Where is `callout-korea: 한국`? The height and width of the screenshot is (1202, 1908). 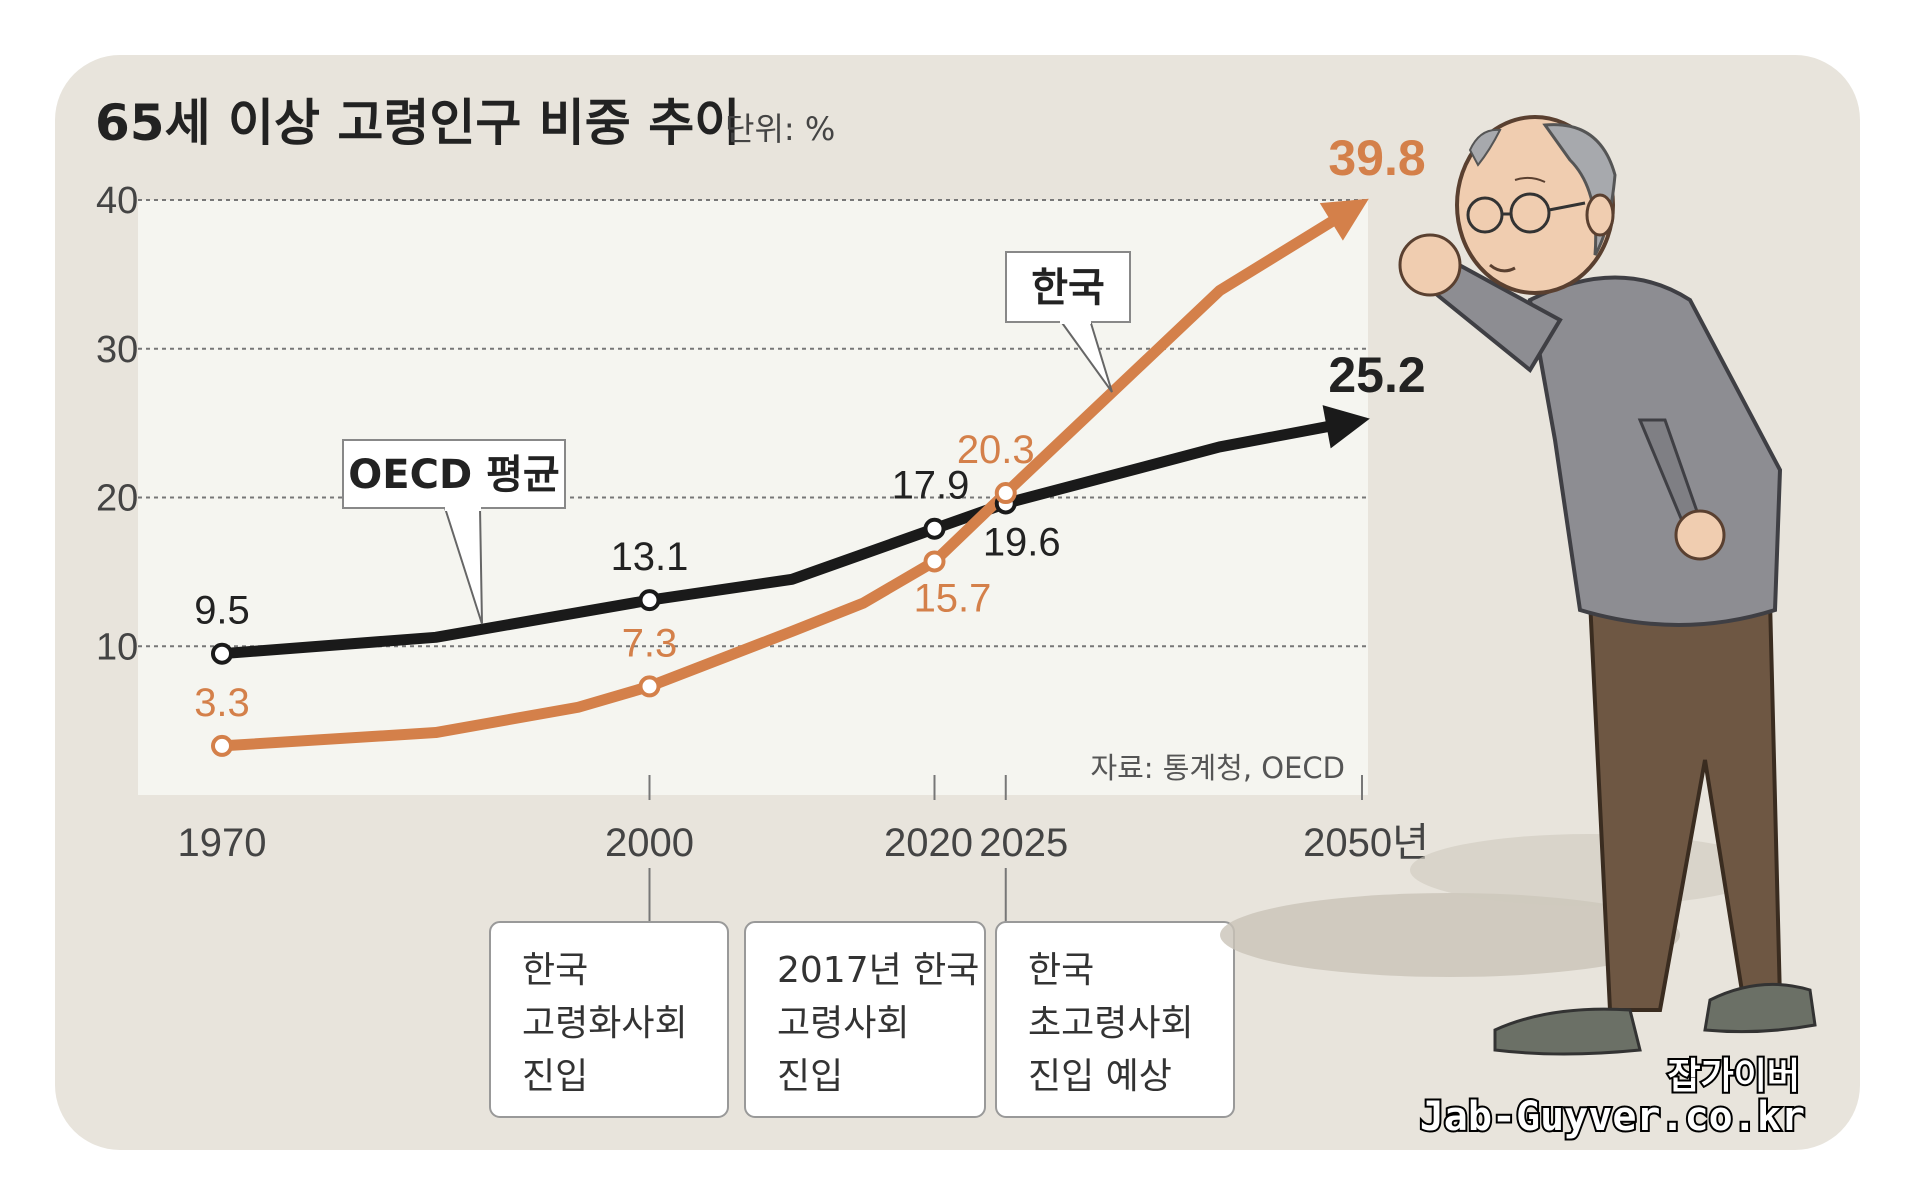 callout-korea: 한국 is located at coordinates (1068, 322).